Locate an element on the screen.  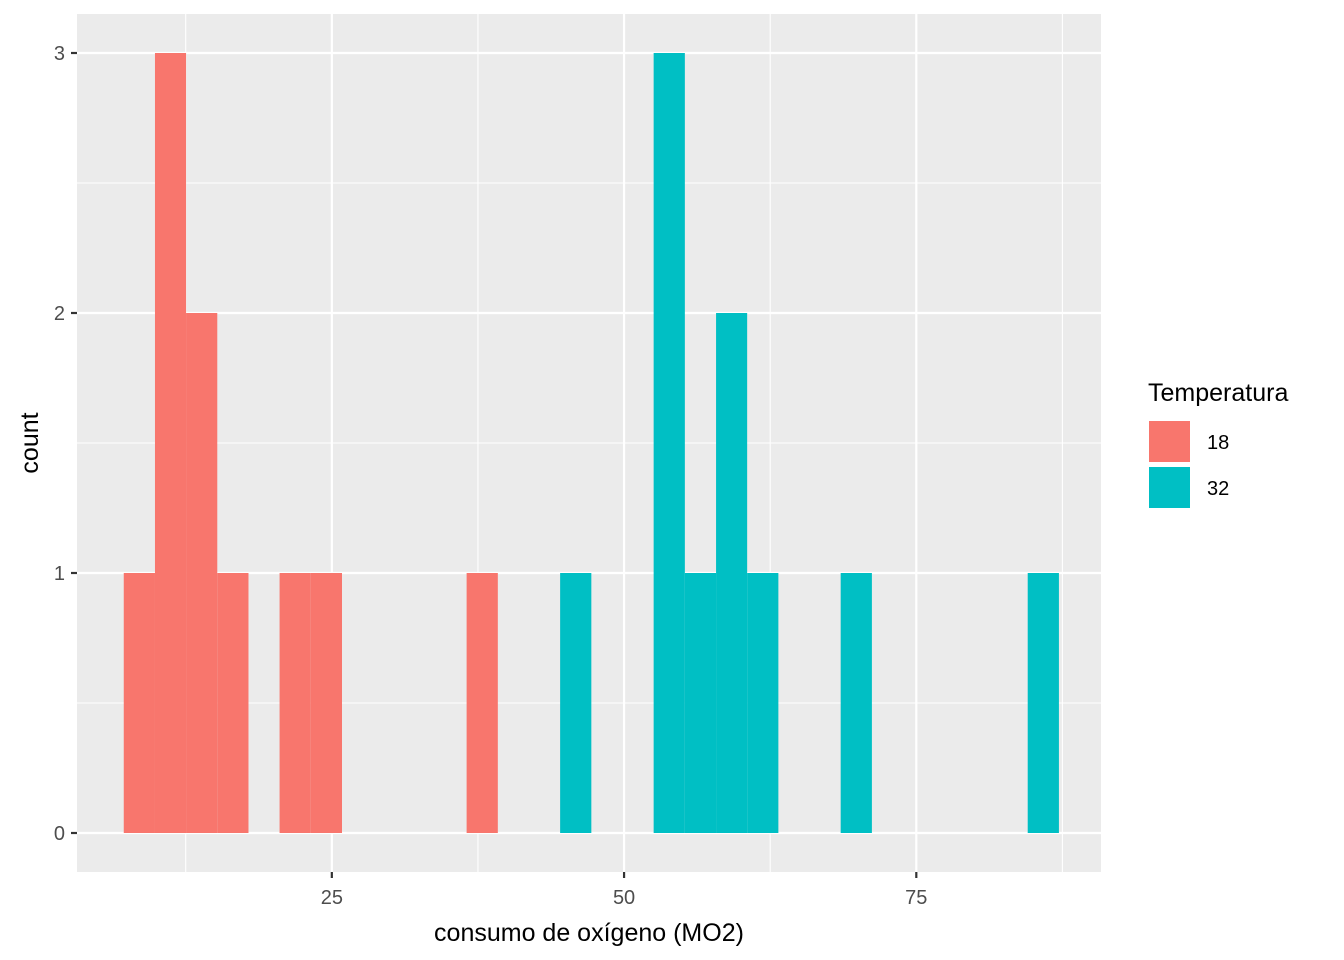
x-axis-title: consumo de oxígeno (MO2) is located at coordinates (589, 933).